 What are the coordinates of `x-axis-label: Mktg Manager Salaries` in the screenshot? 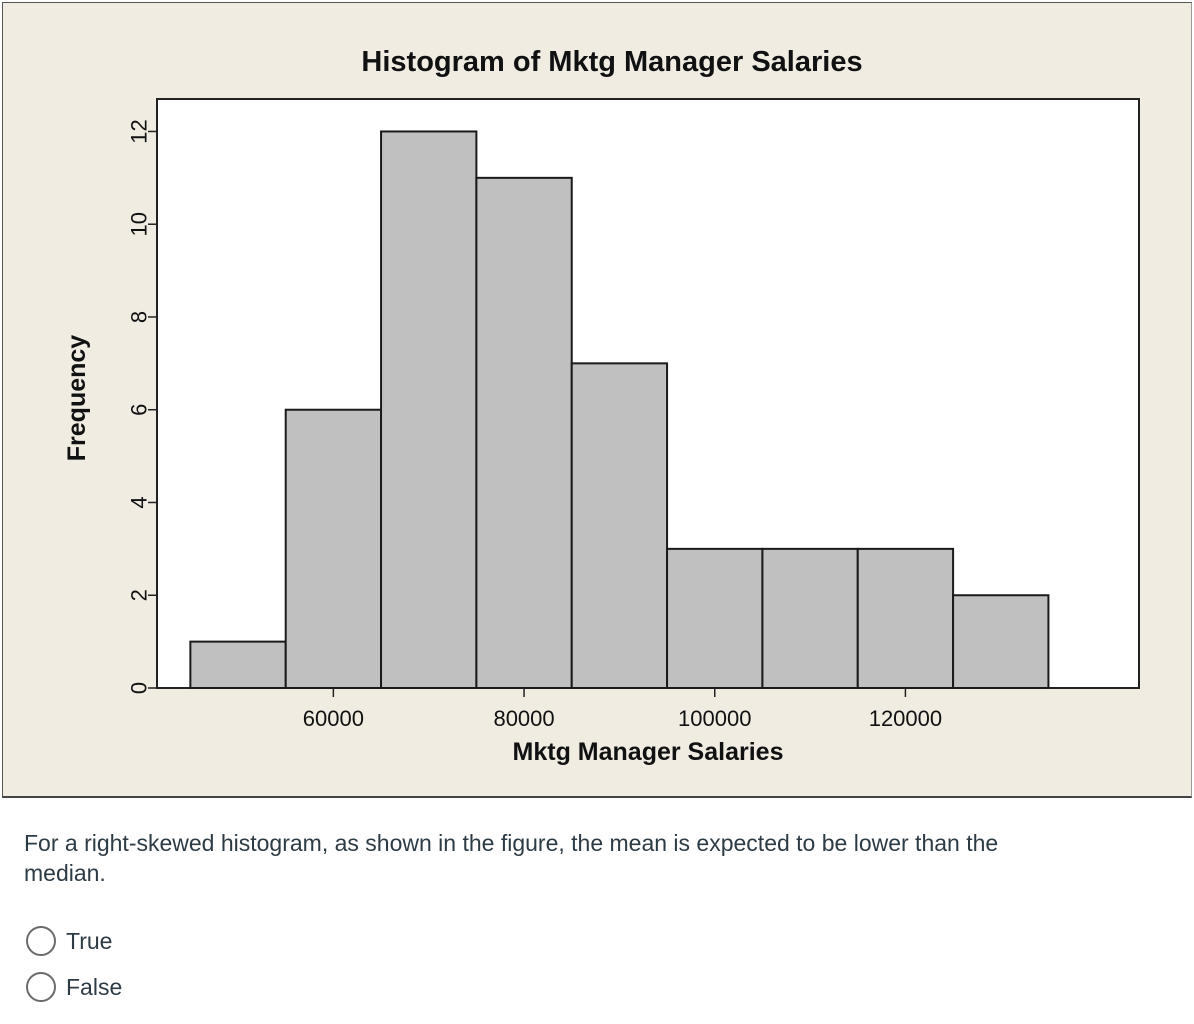 It's located at (648, 752).